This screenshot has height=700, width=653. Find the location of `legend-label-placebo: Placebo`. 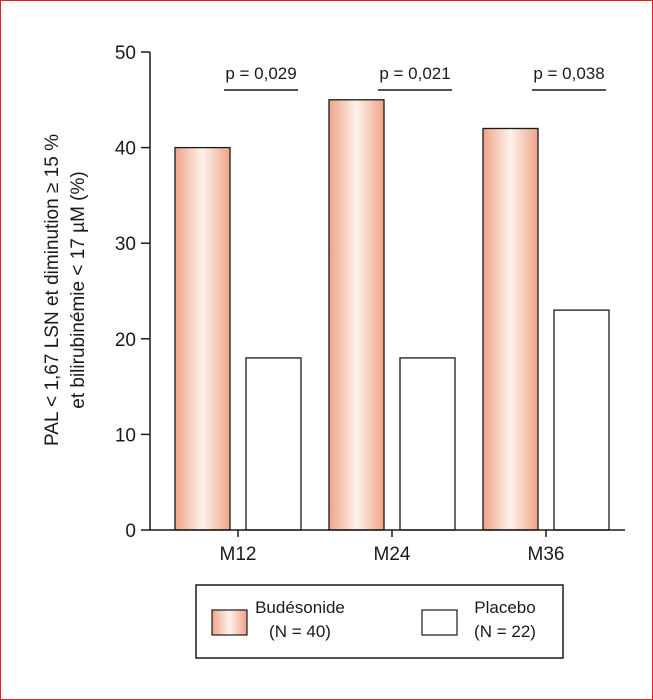

legend-label-placebo: Placebo is located at coordinates (504, 607).